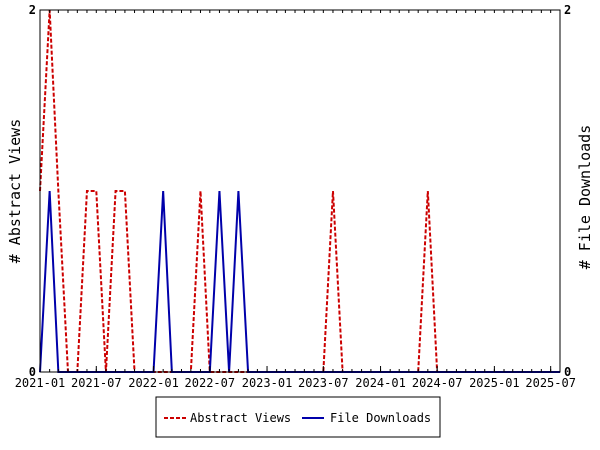 Image resolution: width=600 pixels, height=450 pixels. I want to click on x-tick-label: 2022-01, so click(153, 383).